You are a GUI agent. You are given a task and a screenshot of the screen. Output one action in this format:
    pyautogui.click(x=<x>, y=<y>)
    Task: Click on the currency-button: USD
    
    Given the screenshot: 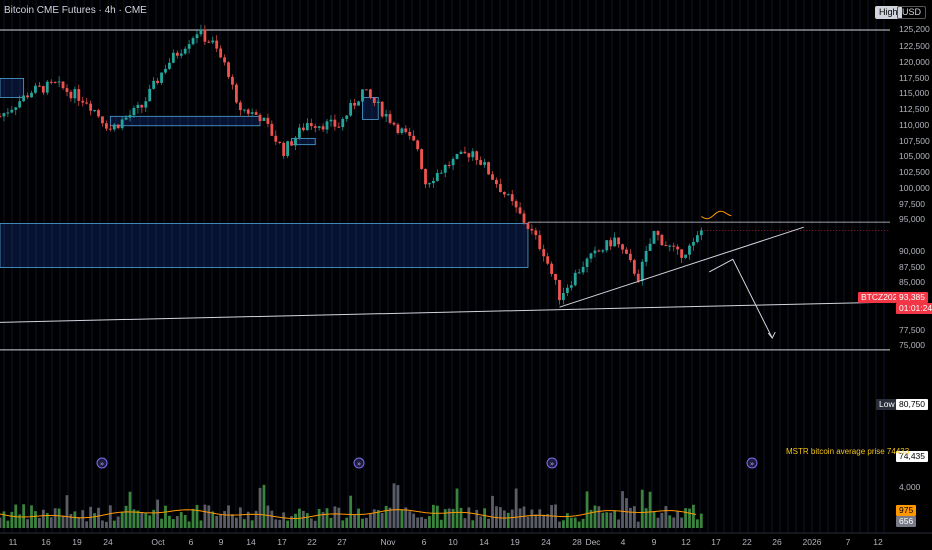 What is the action you would take?
    pyautogui.click(x=912, y=12)
    